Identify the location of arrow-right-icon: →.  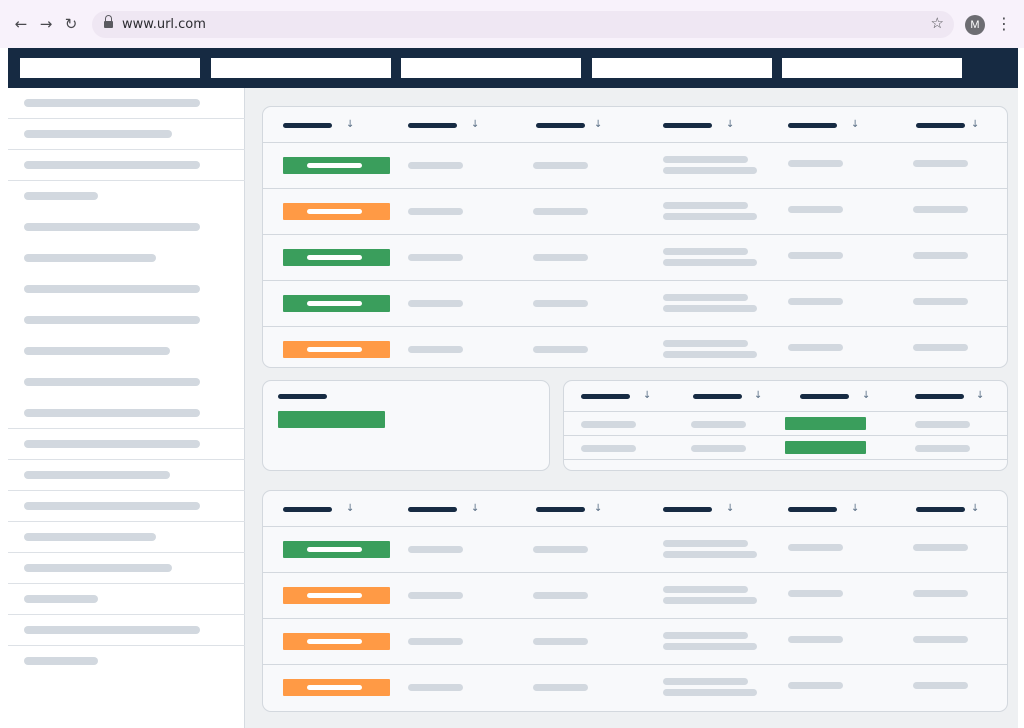
(46, 24).